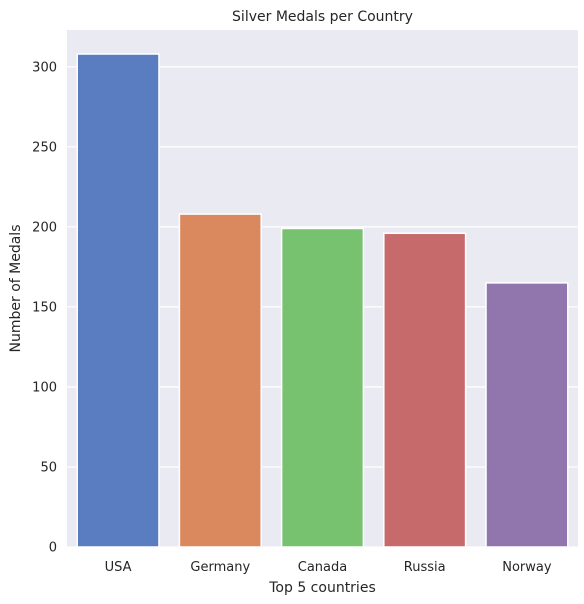  I want to click on x-tick-labels: USA Germany Canada Russia Norway, so click(328, 567).